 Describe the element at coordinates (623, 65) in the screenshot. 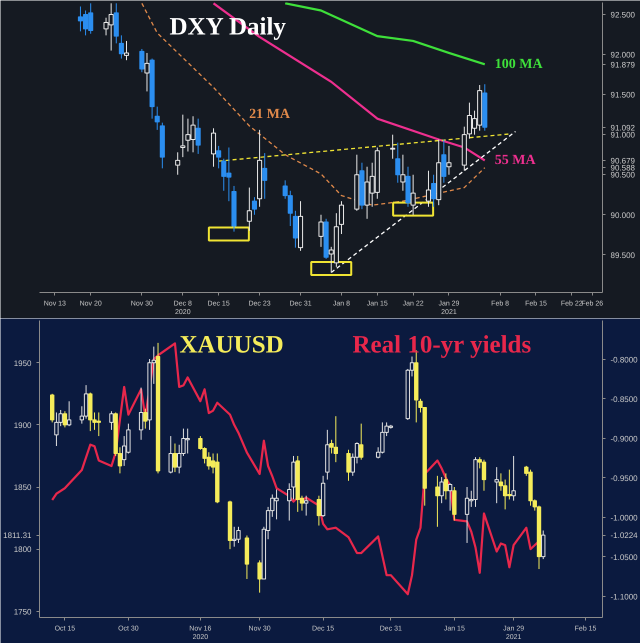

I see `y-tick-label: 91.879` at that location.